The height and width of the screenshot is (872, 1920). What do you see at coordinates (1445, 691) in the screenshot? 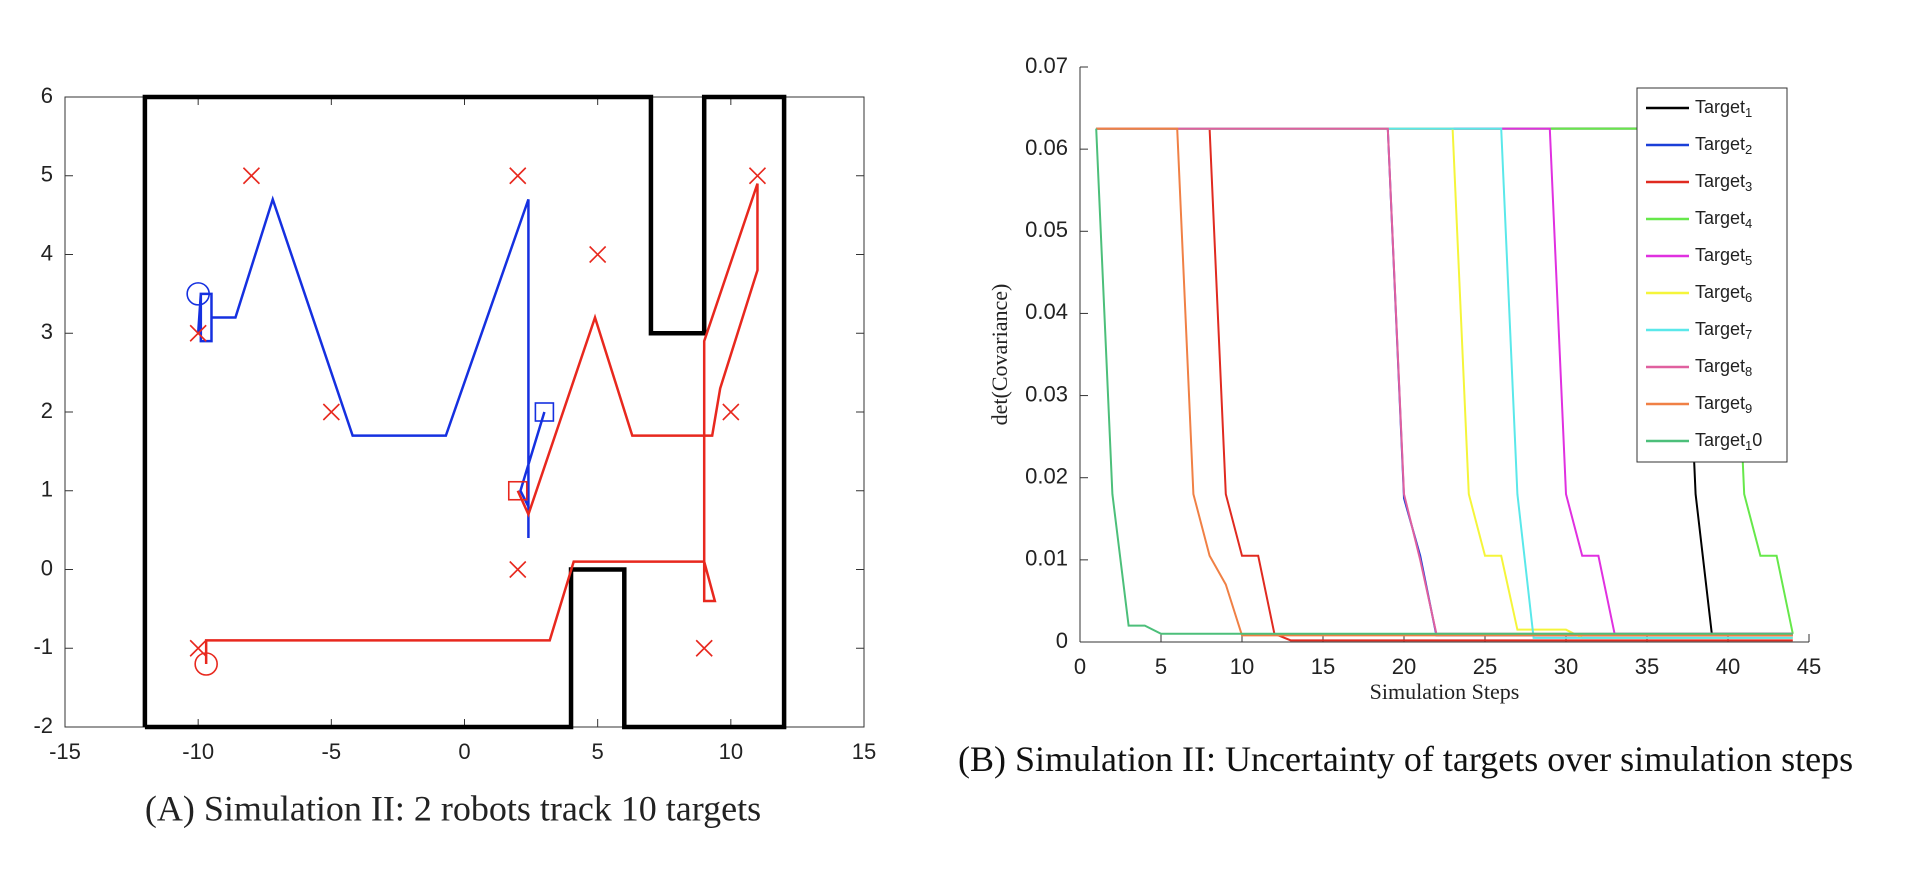
I see `x-axis-label: Simulation Steps` at bounding box center [1445, 691].